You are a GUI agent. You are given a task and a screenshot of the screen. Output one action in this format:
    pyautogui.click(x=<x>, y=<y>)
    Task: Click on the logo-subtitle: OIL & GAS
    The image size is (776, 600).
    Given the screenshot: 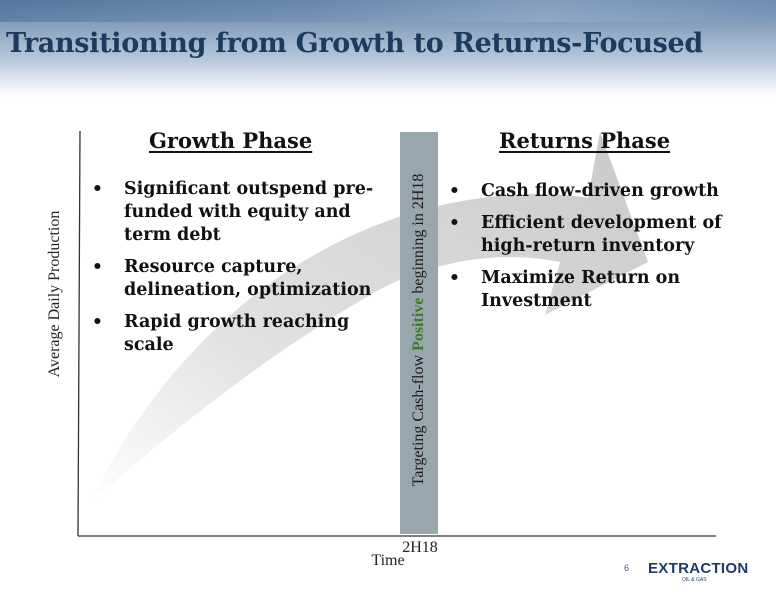 What is the action you would take?
    pyautogui.click(x=694, y=580)
    